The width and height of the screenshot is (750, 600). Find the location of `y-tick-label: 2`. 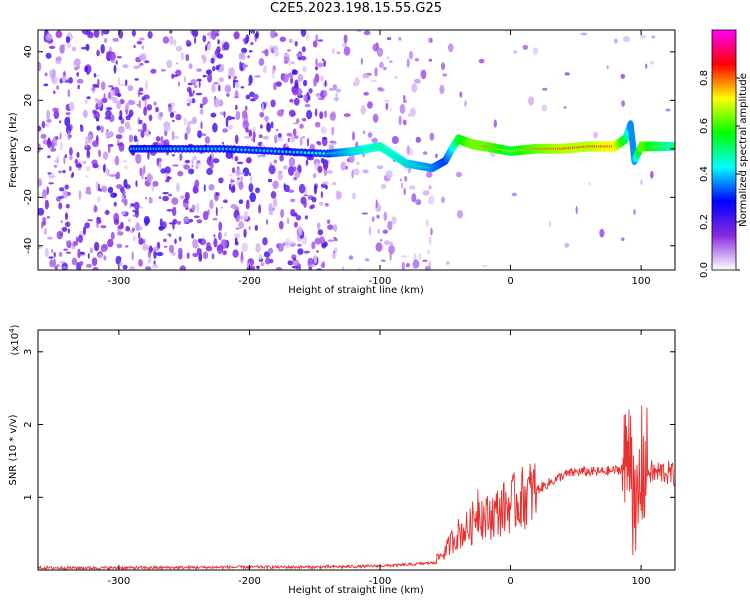

y-tick-label: 2 is located at coordinates (28, 424).